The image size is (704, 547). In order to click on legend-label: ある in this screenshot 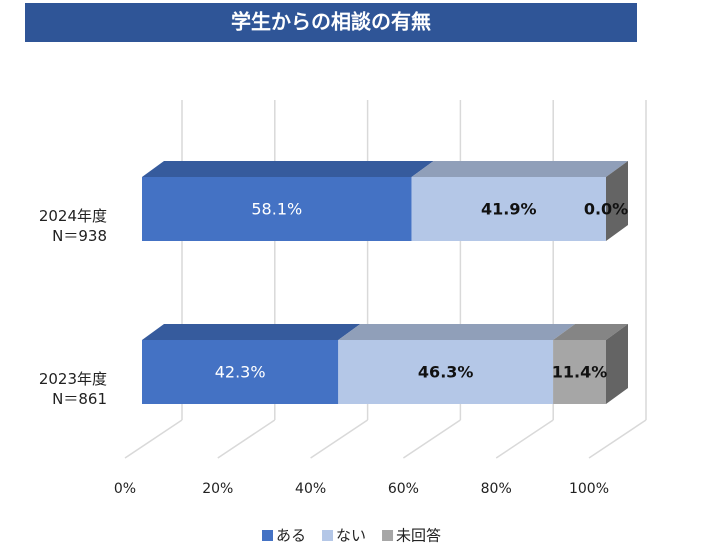, I will do `click(291, 536)`.